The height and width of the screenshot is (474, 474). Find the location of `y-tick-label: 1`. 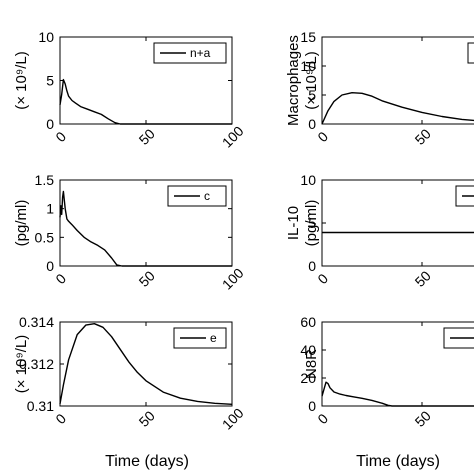

y-tick-label: 1 is located at coordinates (50, 209).